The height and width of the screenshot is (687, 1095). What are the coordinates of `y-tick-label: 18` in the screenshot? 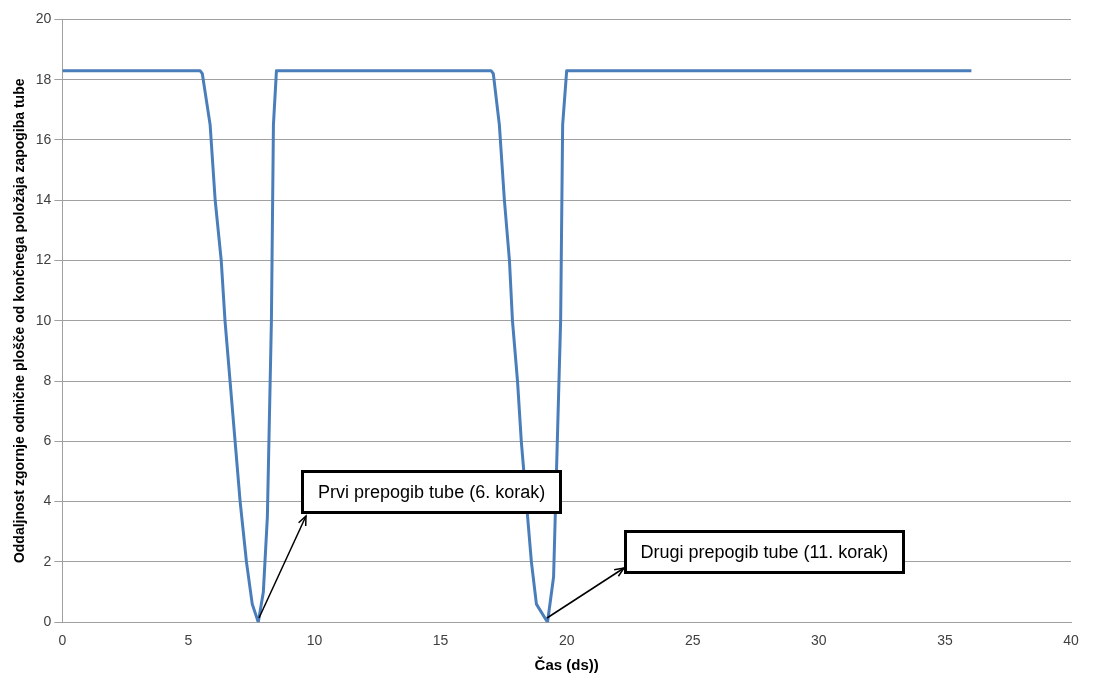 It's located at (43, 78).